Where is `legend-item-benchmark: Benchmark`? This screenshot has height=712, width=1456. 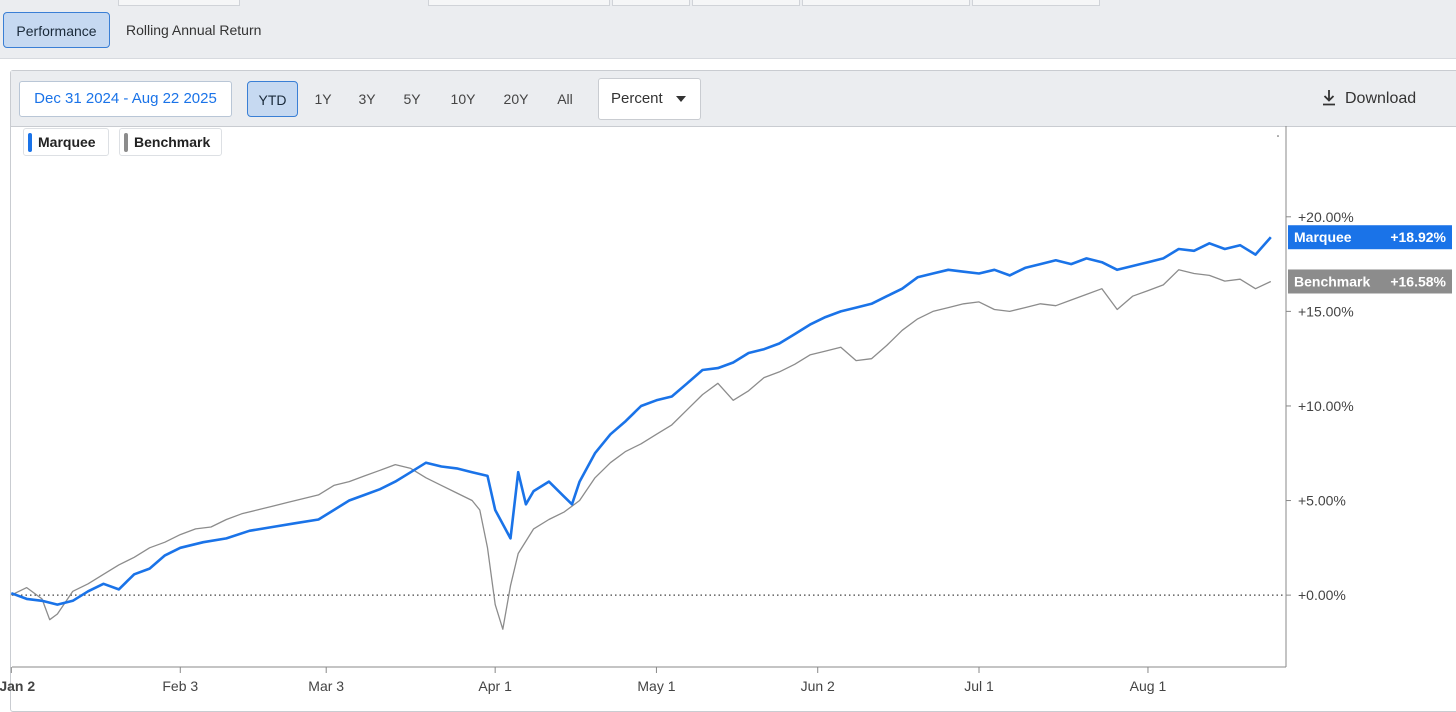
legend-item-benchmark: Benchmark is located at coordinates (170, 142).